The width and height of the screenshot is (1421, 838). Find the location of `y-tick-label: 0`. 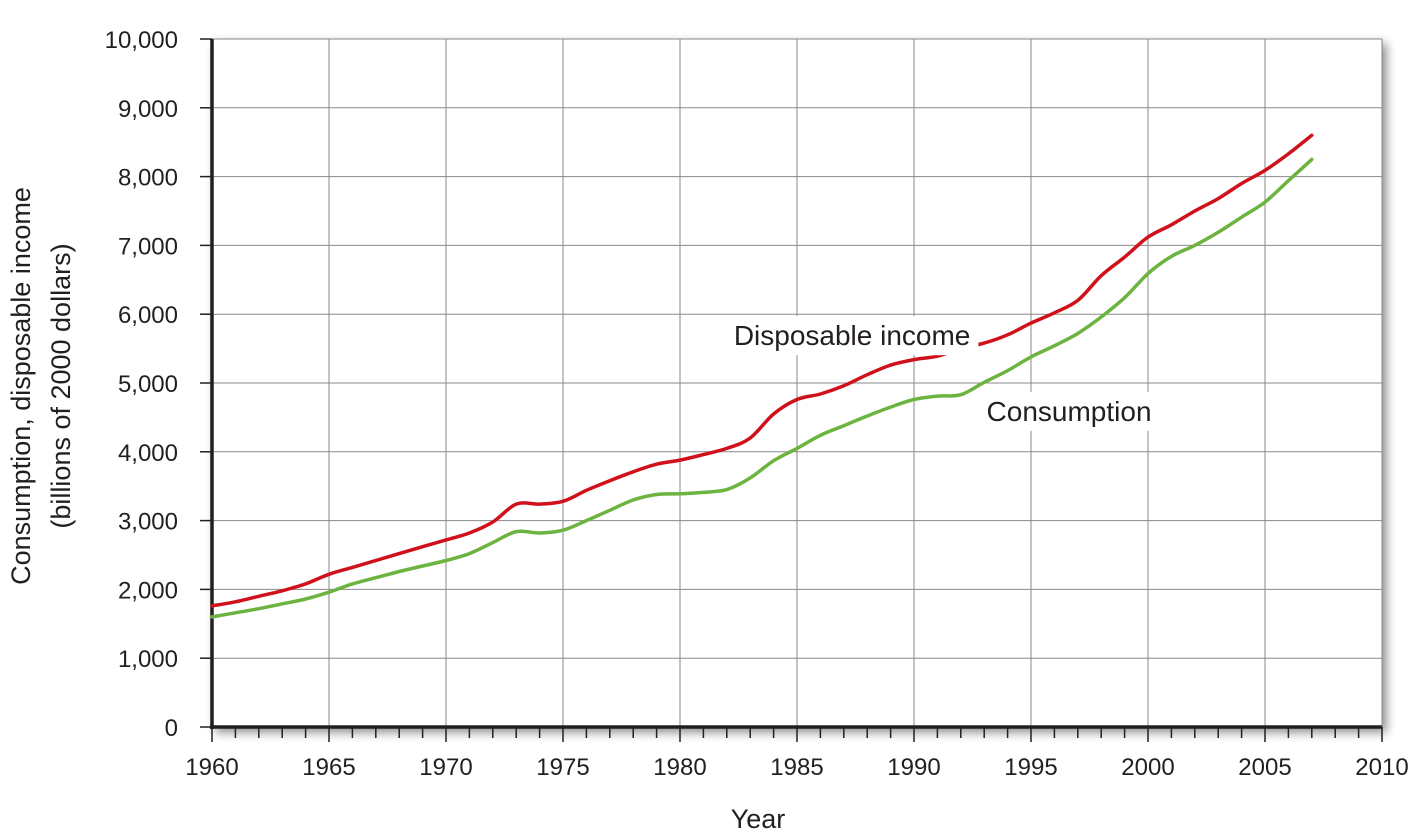

y-tick-label: 0 is located at coordinates (171, 728).